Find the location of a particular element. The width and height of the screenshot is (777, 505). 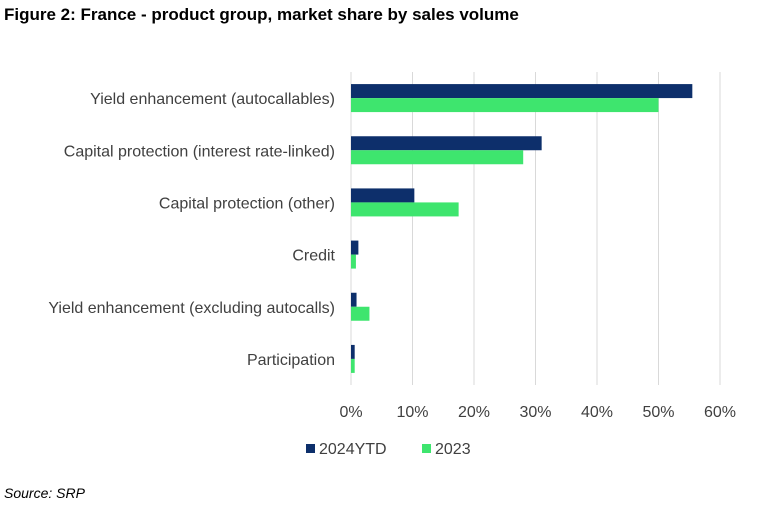

x-tick-label: 40% is located at coordinates (597, 412).